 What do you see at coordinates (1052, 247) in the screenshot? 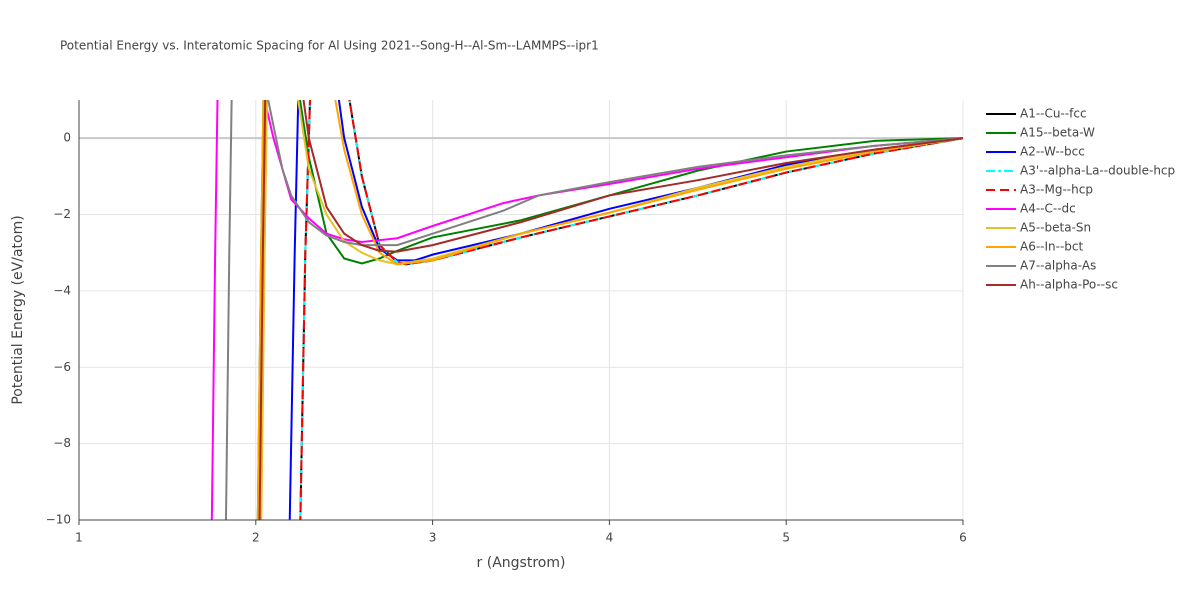
I see `legend-label: A6--In--bct` at bounding box center [1052, 247].